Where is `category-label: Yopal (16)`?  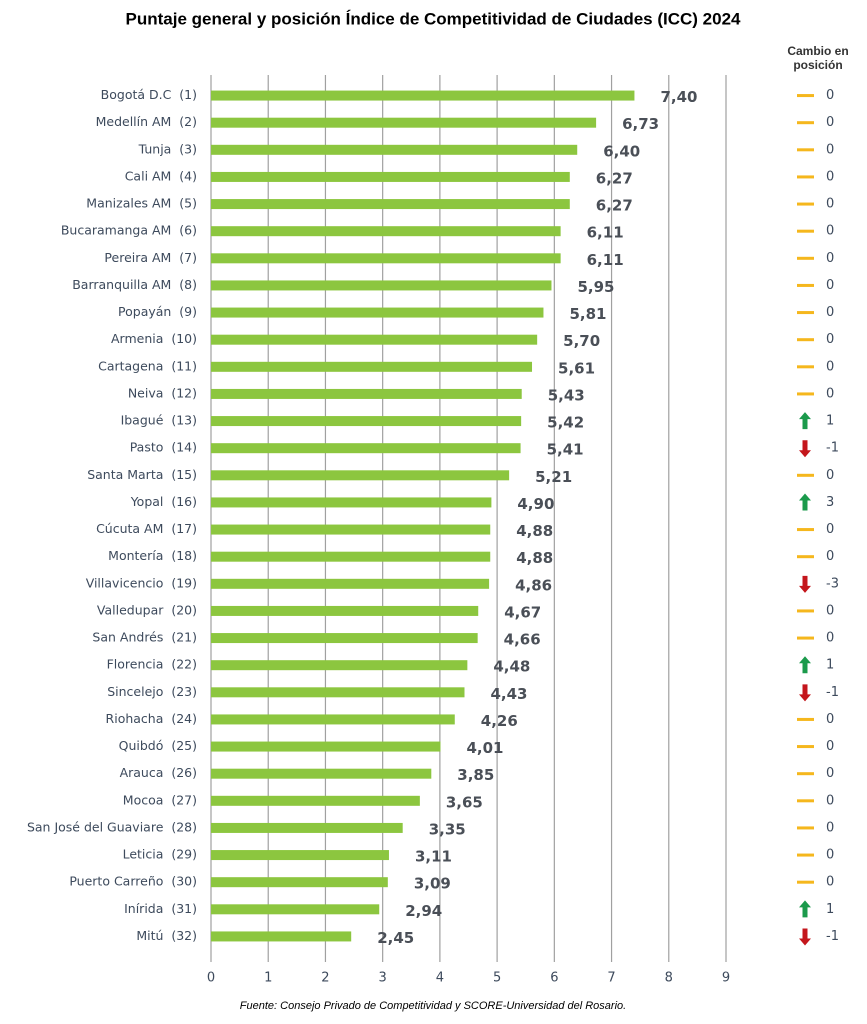 category-label: Yopal (16) is located at coordinates (163, 501).